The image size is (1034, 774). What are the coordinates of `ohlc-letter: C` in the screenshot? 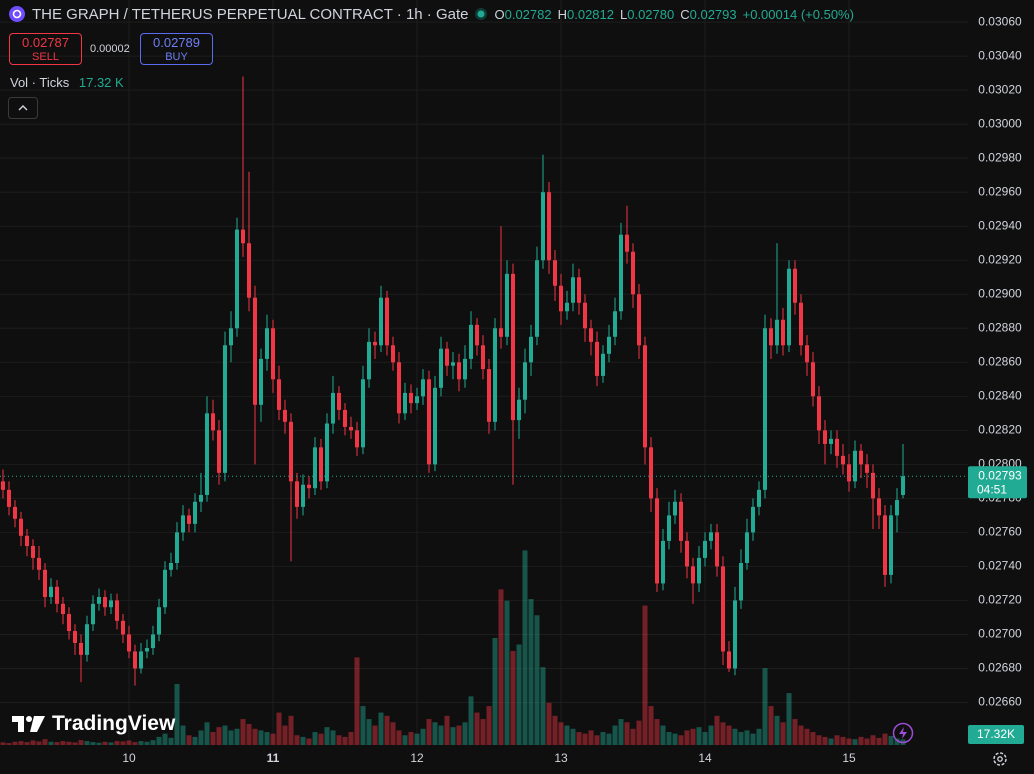 It's located at (685, 14).